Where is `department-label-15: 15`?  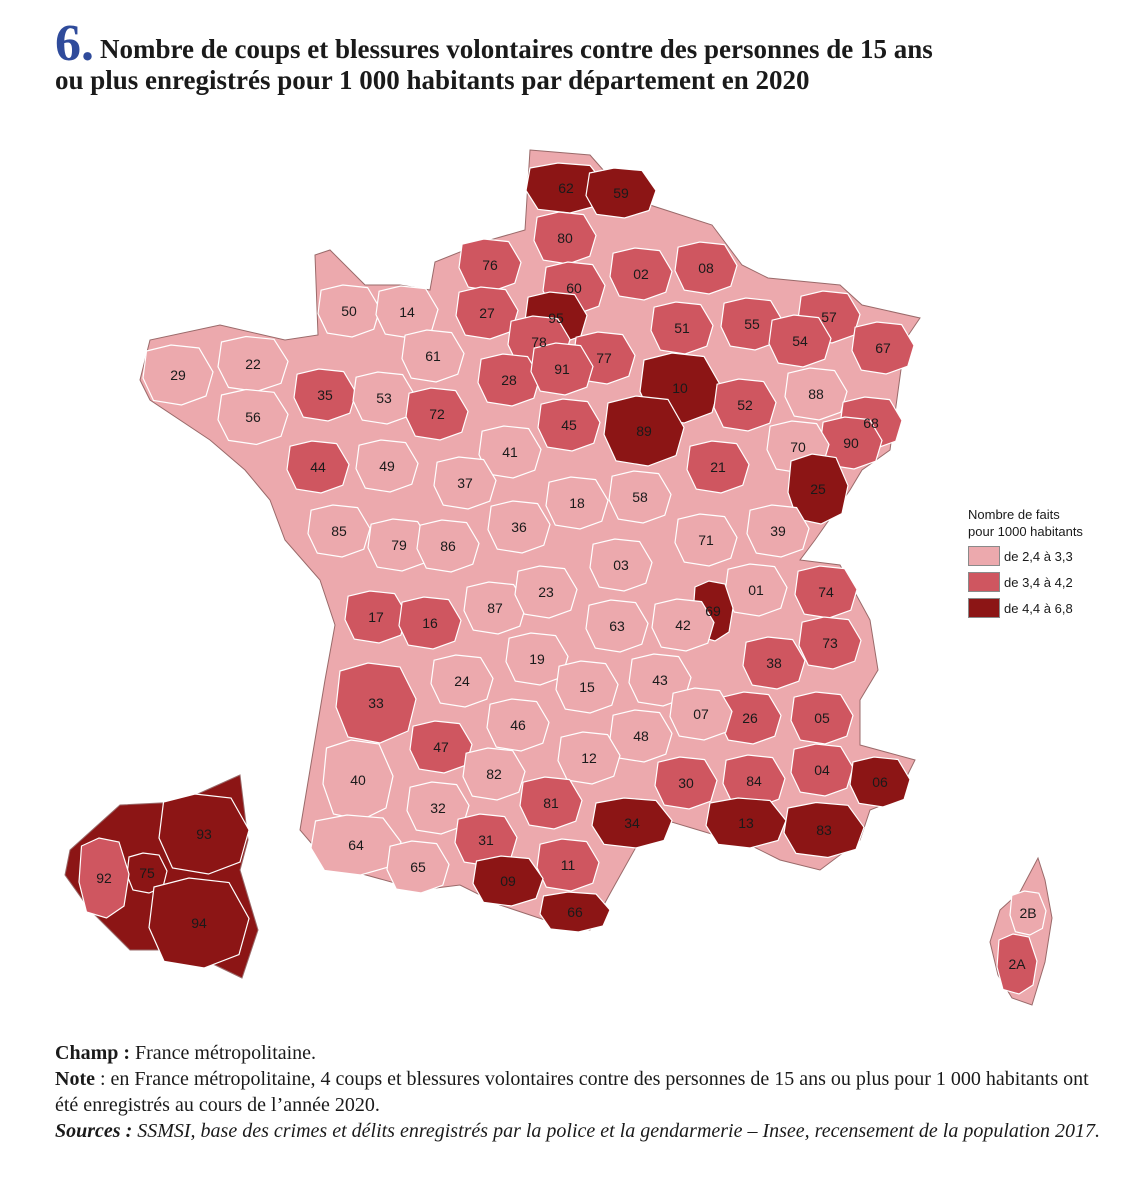
department-label-15: 15 is located at coordinates (587, 687).